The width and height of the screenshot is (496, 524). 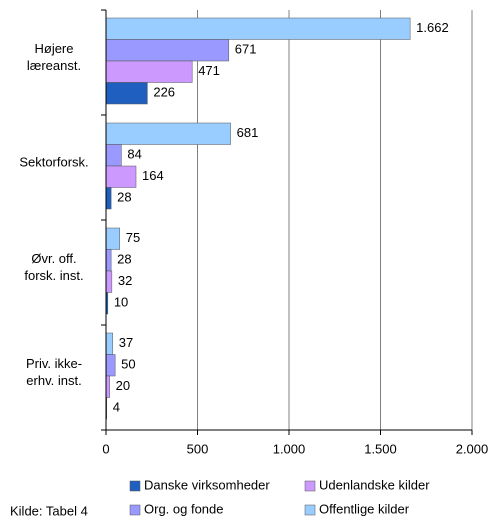 I want to click on value-label: 681, so click(x=248, y=132).